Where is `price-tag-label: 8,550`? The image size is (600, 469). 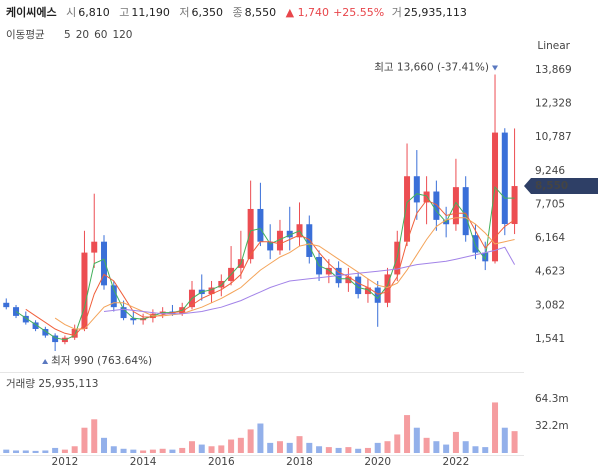
price-tag-label: 8,550 is located at coordinates (551, 186).